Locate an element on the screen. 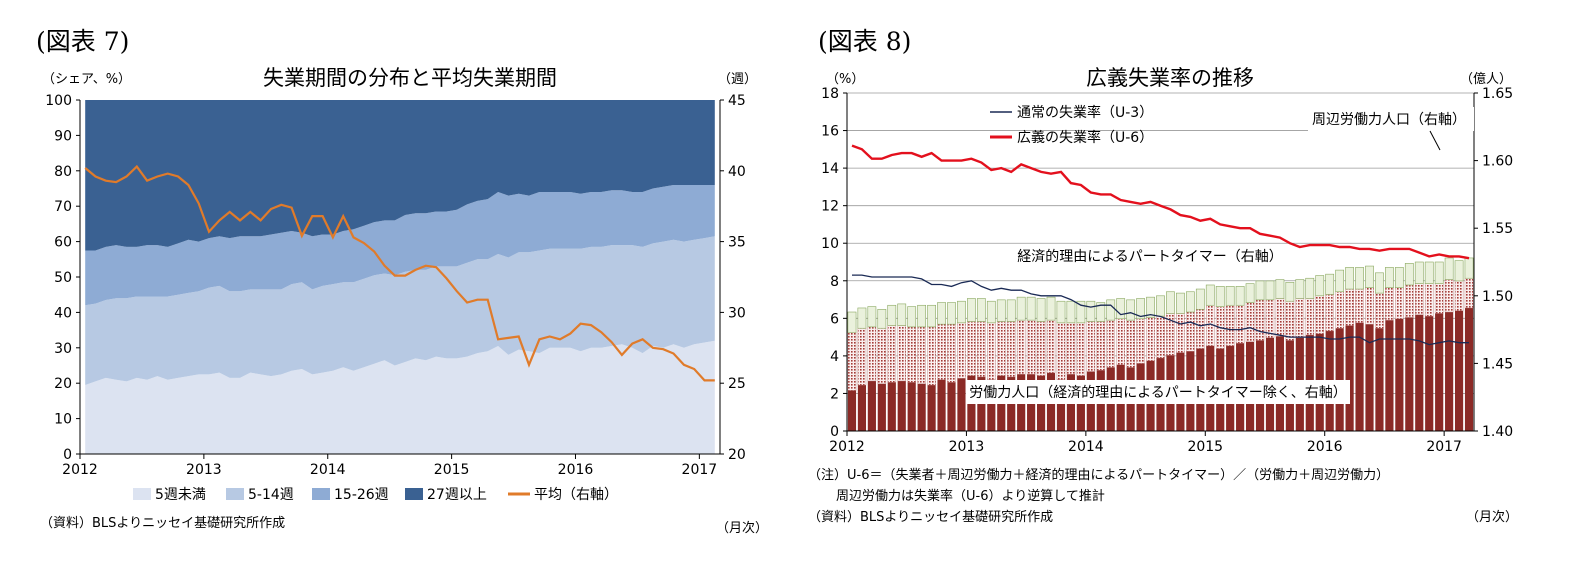  y-tick-label: 6 is located at coordinates (834, 319).